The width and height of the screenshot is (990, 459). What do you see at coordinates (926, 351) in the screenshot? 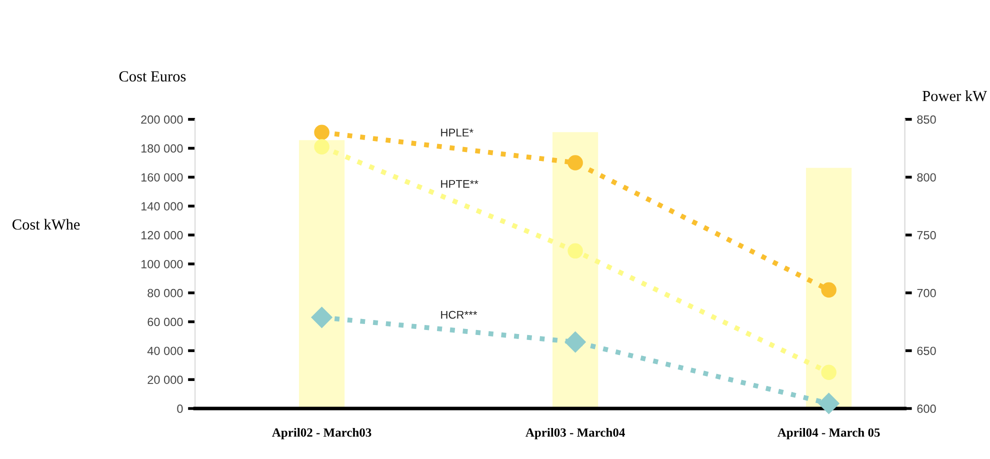
I see `y2-tick-label: 650` at bounding box center [926, 351].